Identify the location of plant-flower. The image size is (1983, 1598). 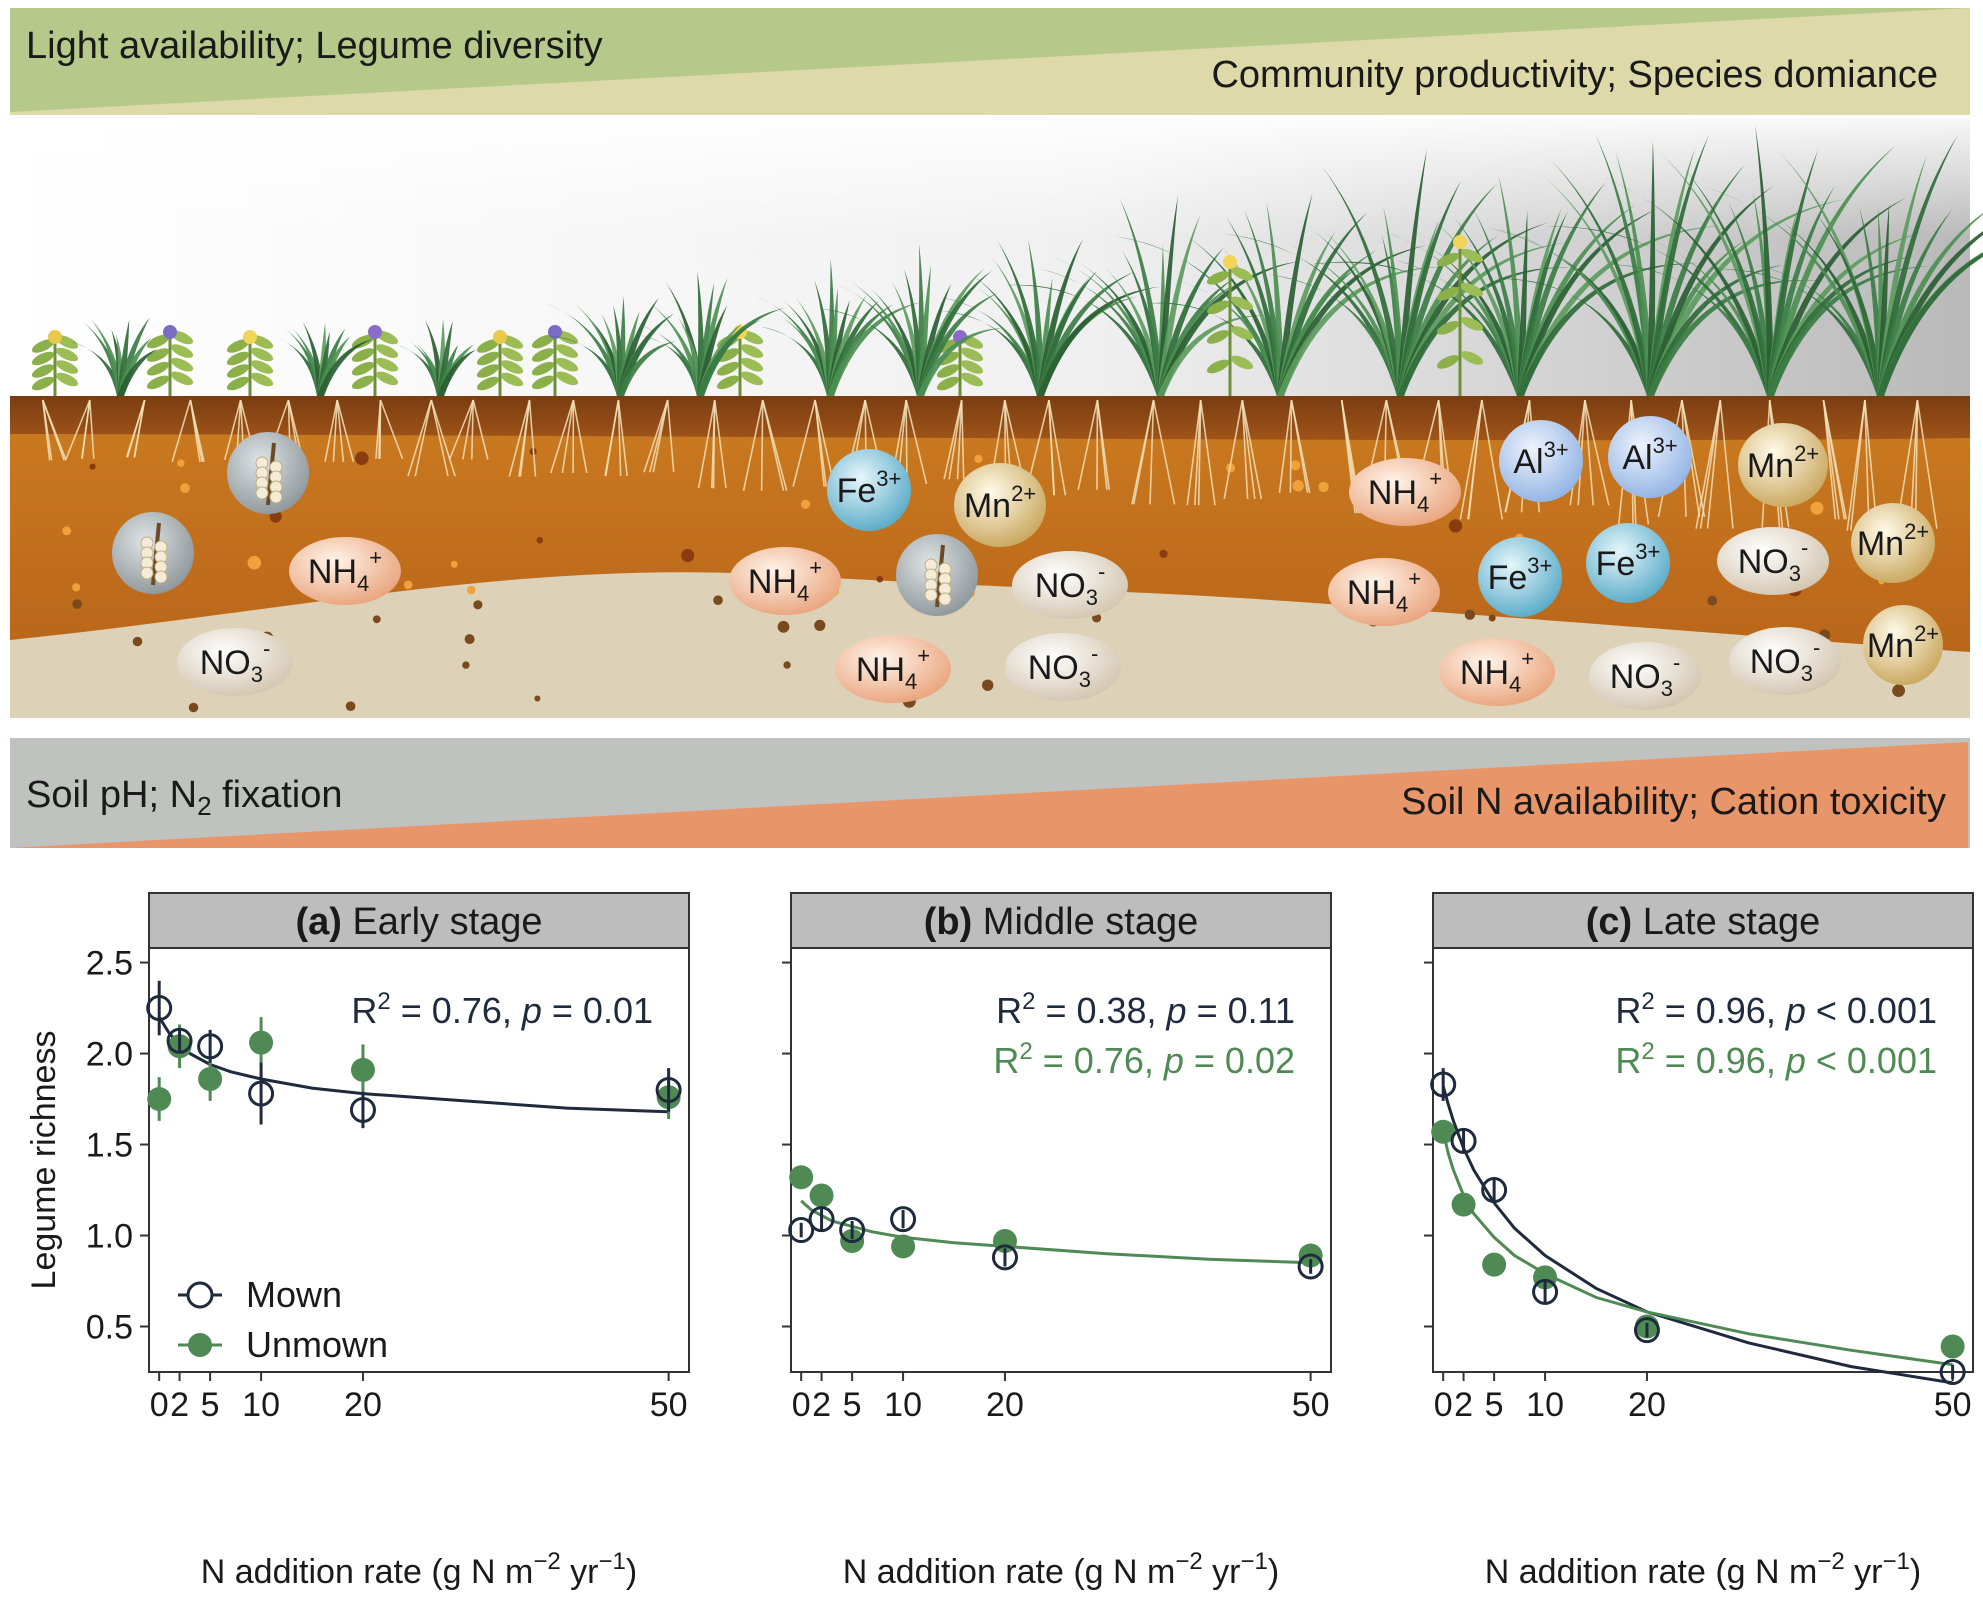
(375, 332).